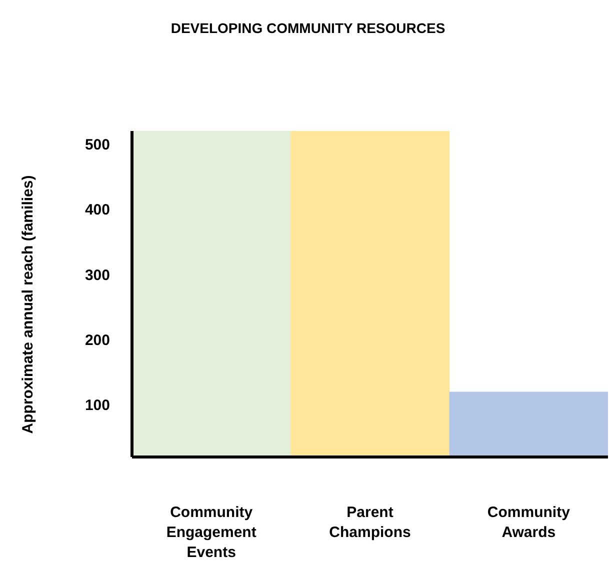 Image resolution: width=609 pixels, height=581 pixels. What do you see at coordinates (211, 532) in the screenshot?
I see `x-tick-label: Community Engagement Events` at bounding box center [211, 532].